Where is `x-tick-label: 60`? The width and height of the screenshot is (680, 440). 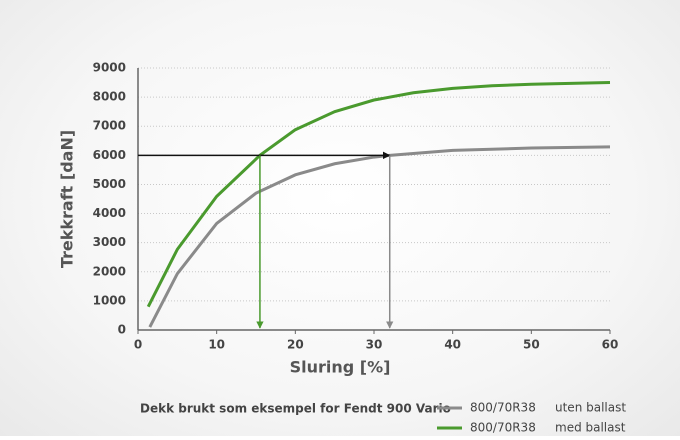
x-tick-label: 60 is located at coordinates (610, 345).